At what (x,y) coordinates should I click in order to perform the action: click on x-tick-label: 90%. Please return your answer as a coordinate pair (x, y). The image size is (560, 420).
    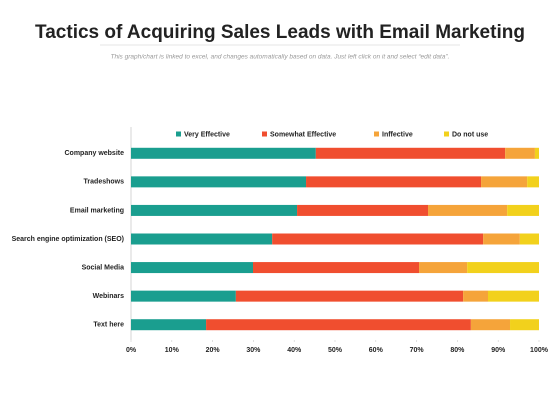
    Looking at the image, I should click on (498, 350).